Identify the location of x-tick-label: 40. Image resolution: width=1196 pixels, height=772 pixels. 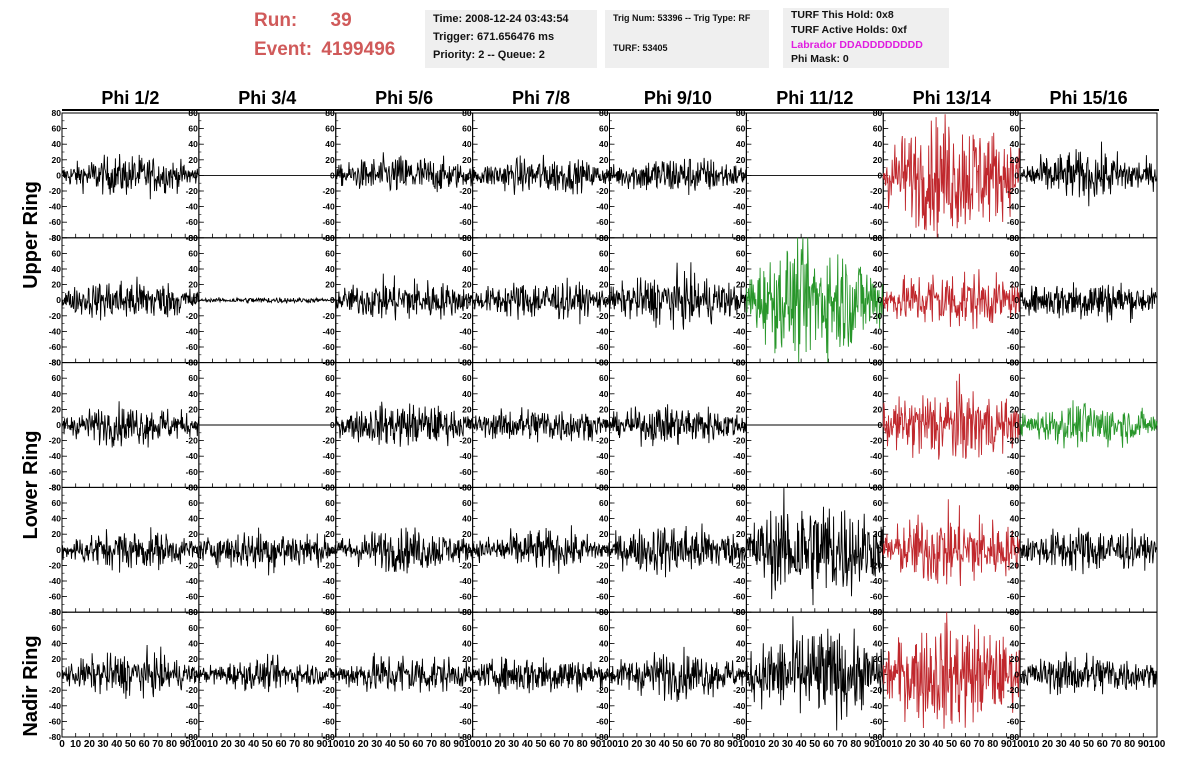
(1075, 744).